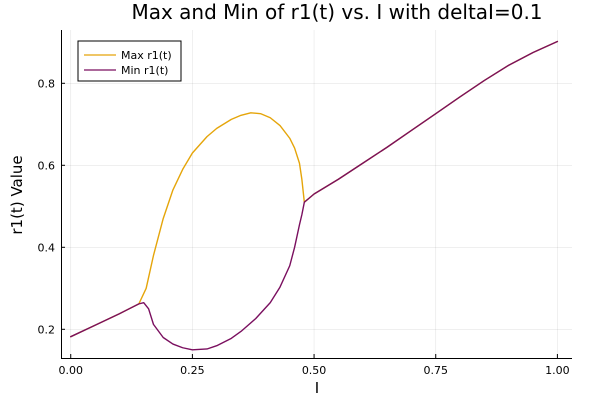 The width and height of the screenshot is (600, 400). What do you see at coordinates (317, 388) in the screenshot?
I see `x-axis-label: I` at bounding box center [317, 388].